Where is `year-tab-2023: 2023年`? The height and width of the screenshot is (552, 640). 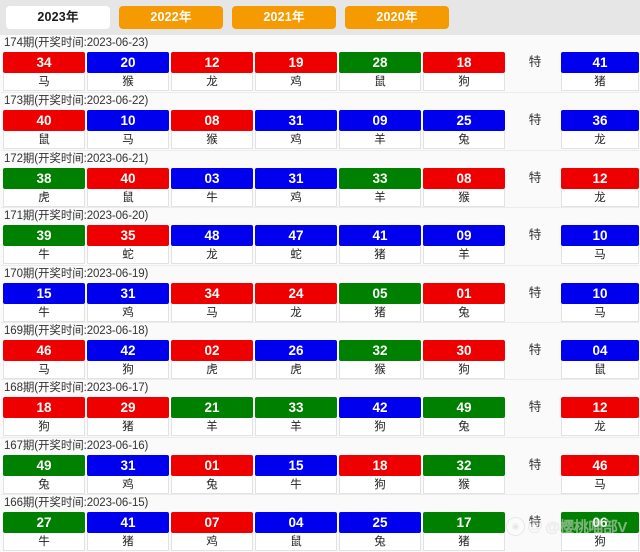 year-tab-2023: 2023年 is located at coordinates (58, 17).